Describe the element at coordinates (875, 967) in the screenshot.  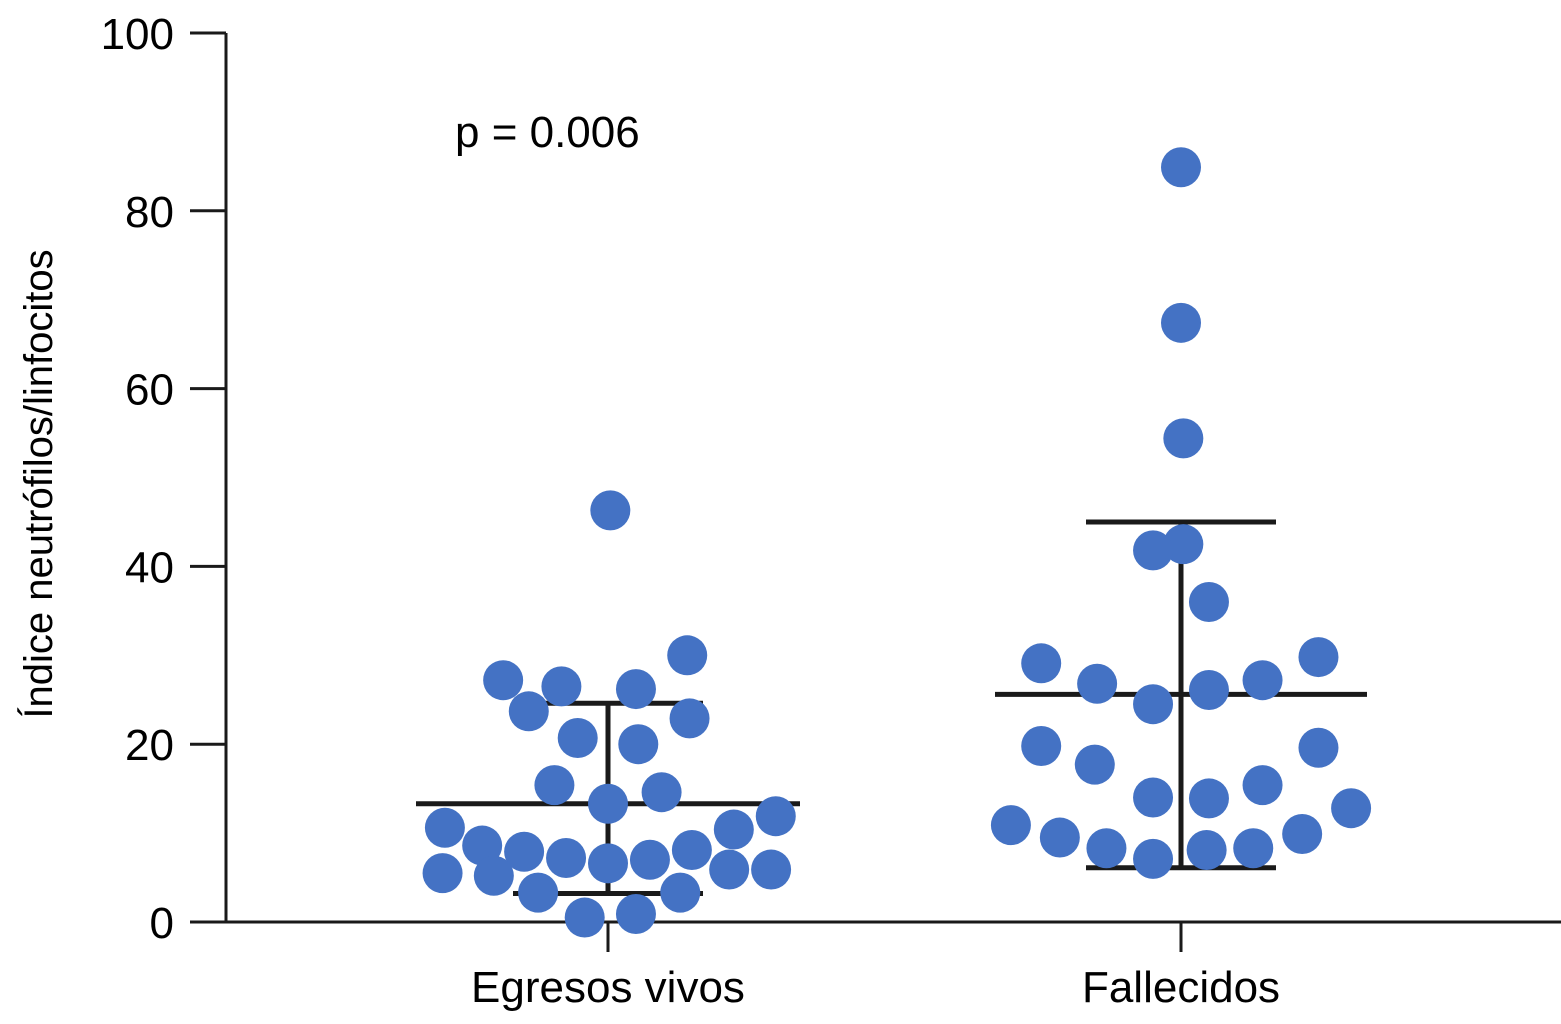
I see `x-ticks: Egresos vivos Fallecidos` at that location.